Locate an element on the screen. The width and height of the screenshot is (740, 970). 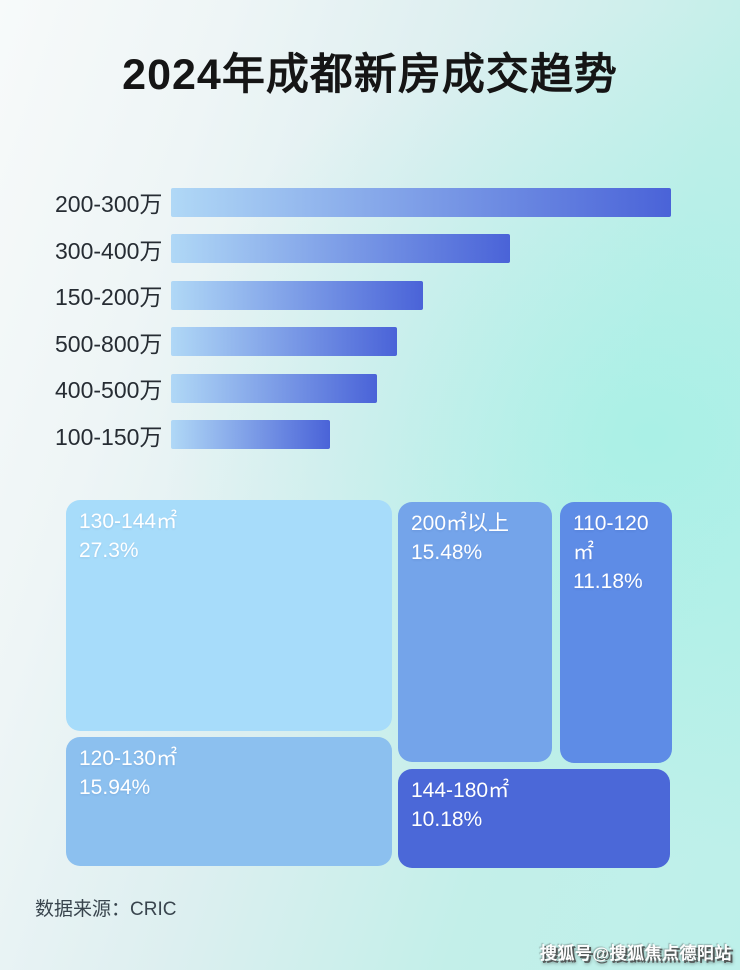
treemap-cell-range: 130-144㎡ is located at coordinates (128, 521).